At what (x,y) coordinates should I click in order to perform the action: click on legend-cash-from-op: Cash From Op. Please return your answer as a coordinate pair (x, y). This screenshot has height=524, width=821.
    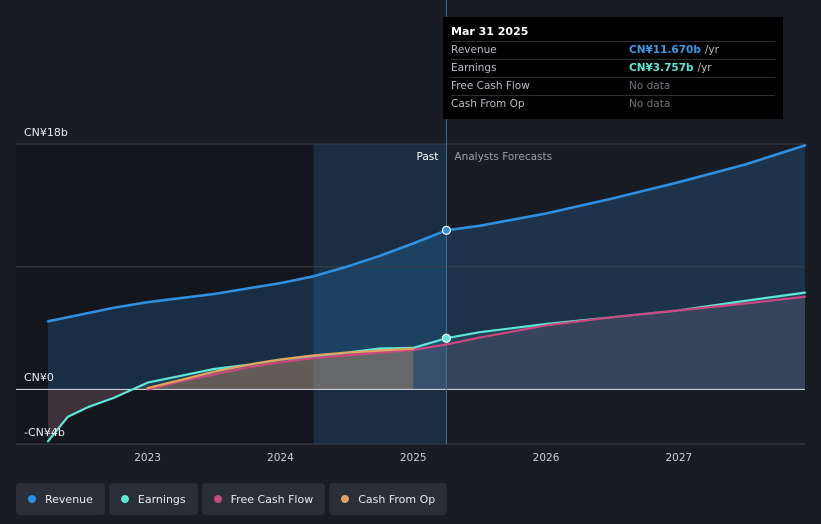
    Looking at the image, I should click on (388, 499).